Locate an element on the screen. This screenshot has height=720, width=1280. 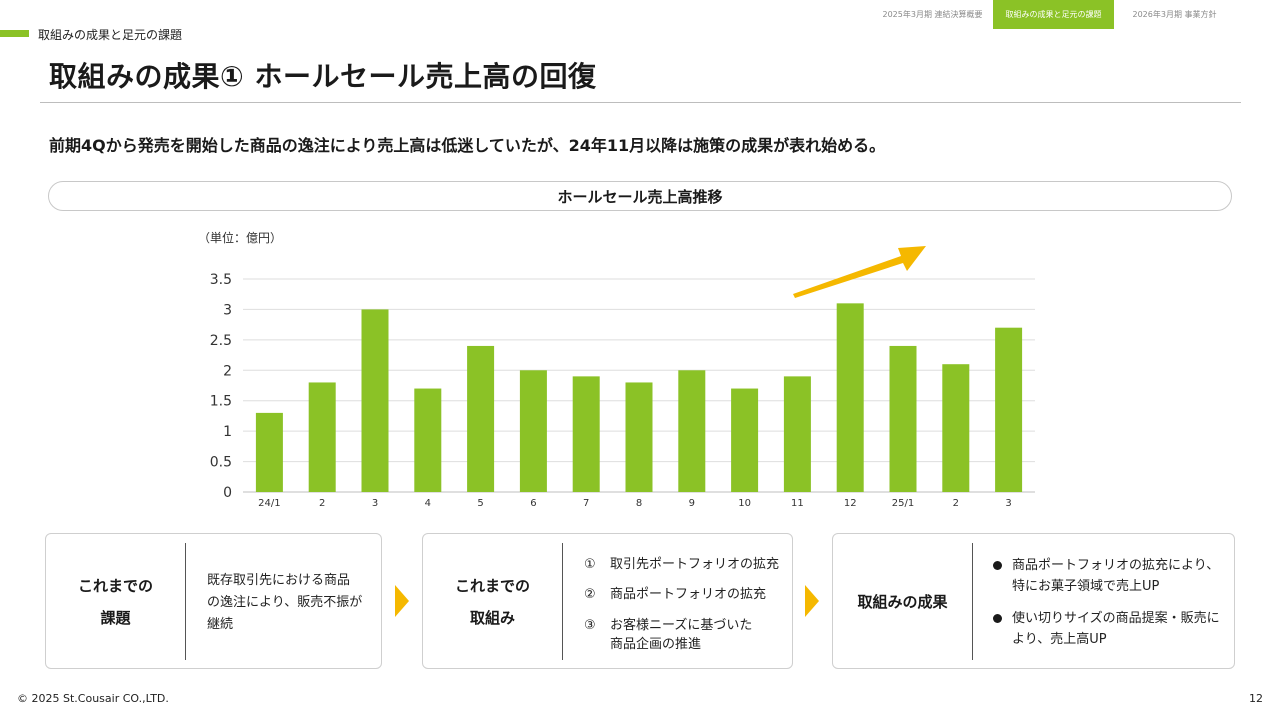
efforts-heading-line2: 取組み is located at coordinates (492, 618).